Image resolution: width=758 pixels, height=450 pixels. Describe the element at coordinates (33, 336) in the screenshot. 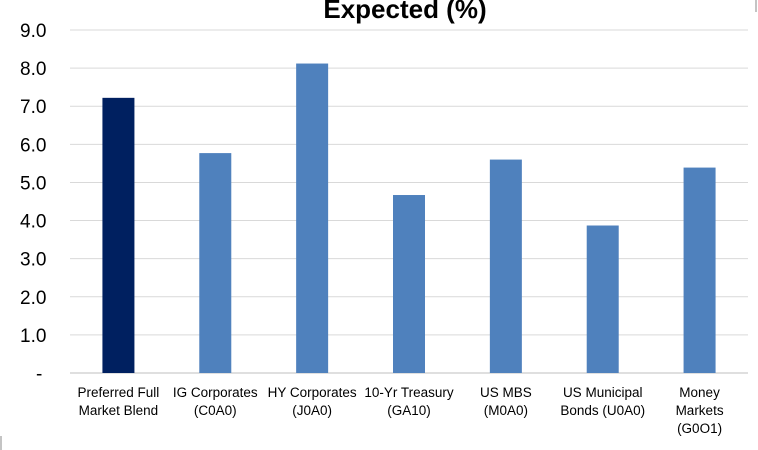

I see `y-tick-label: 1.0` at that location.